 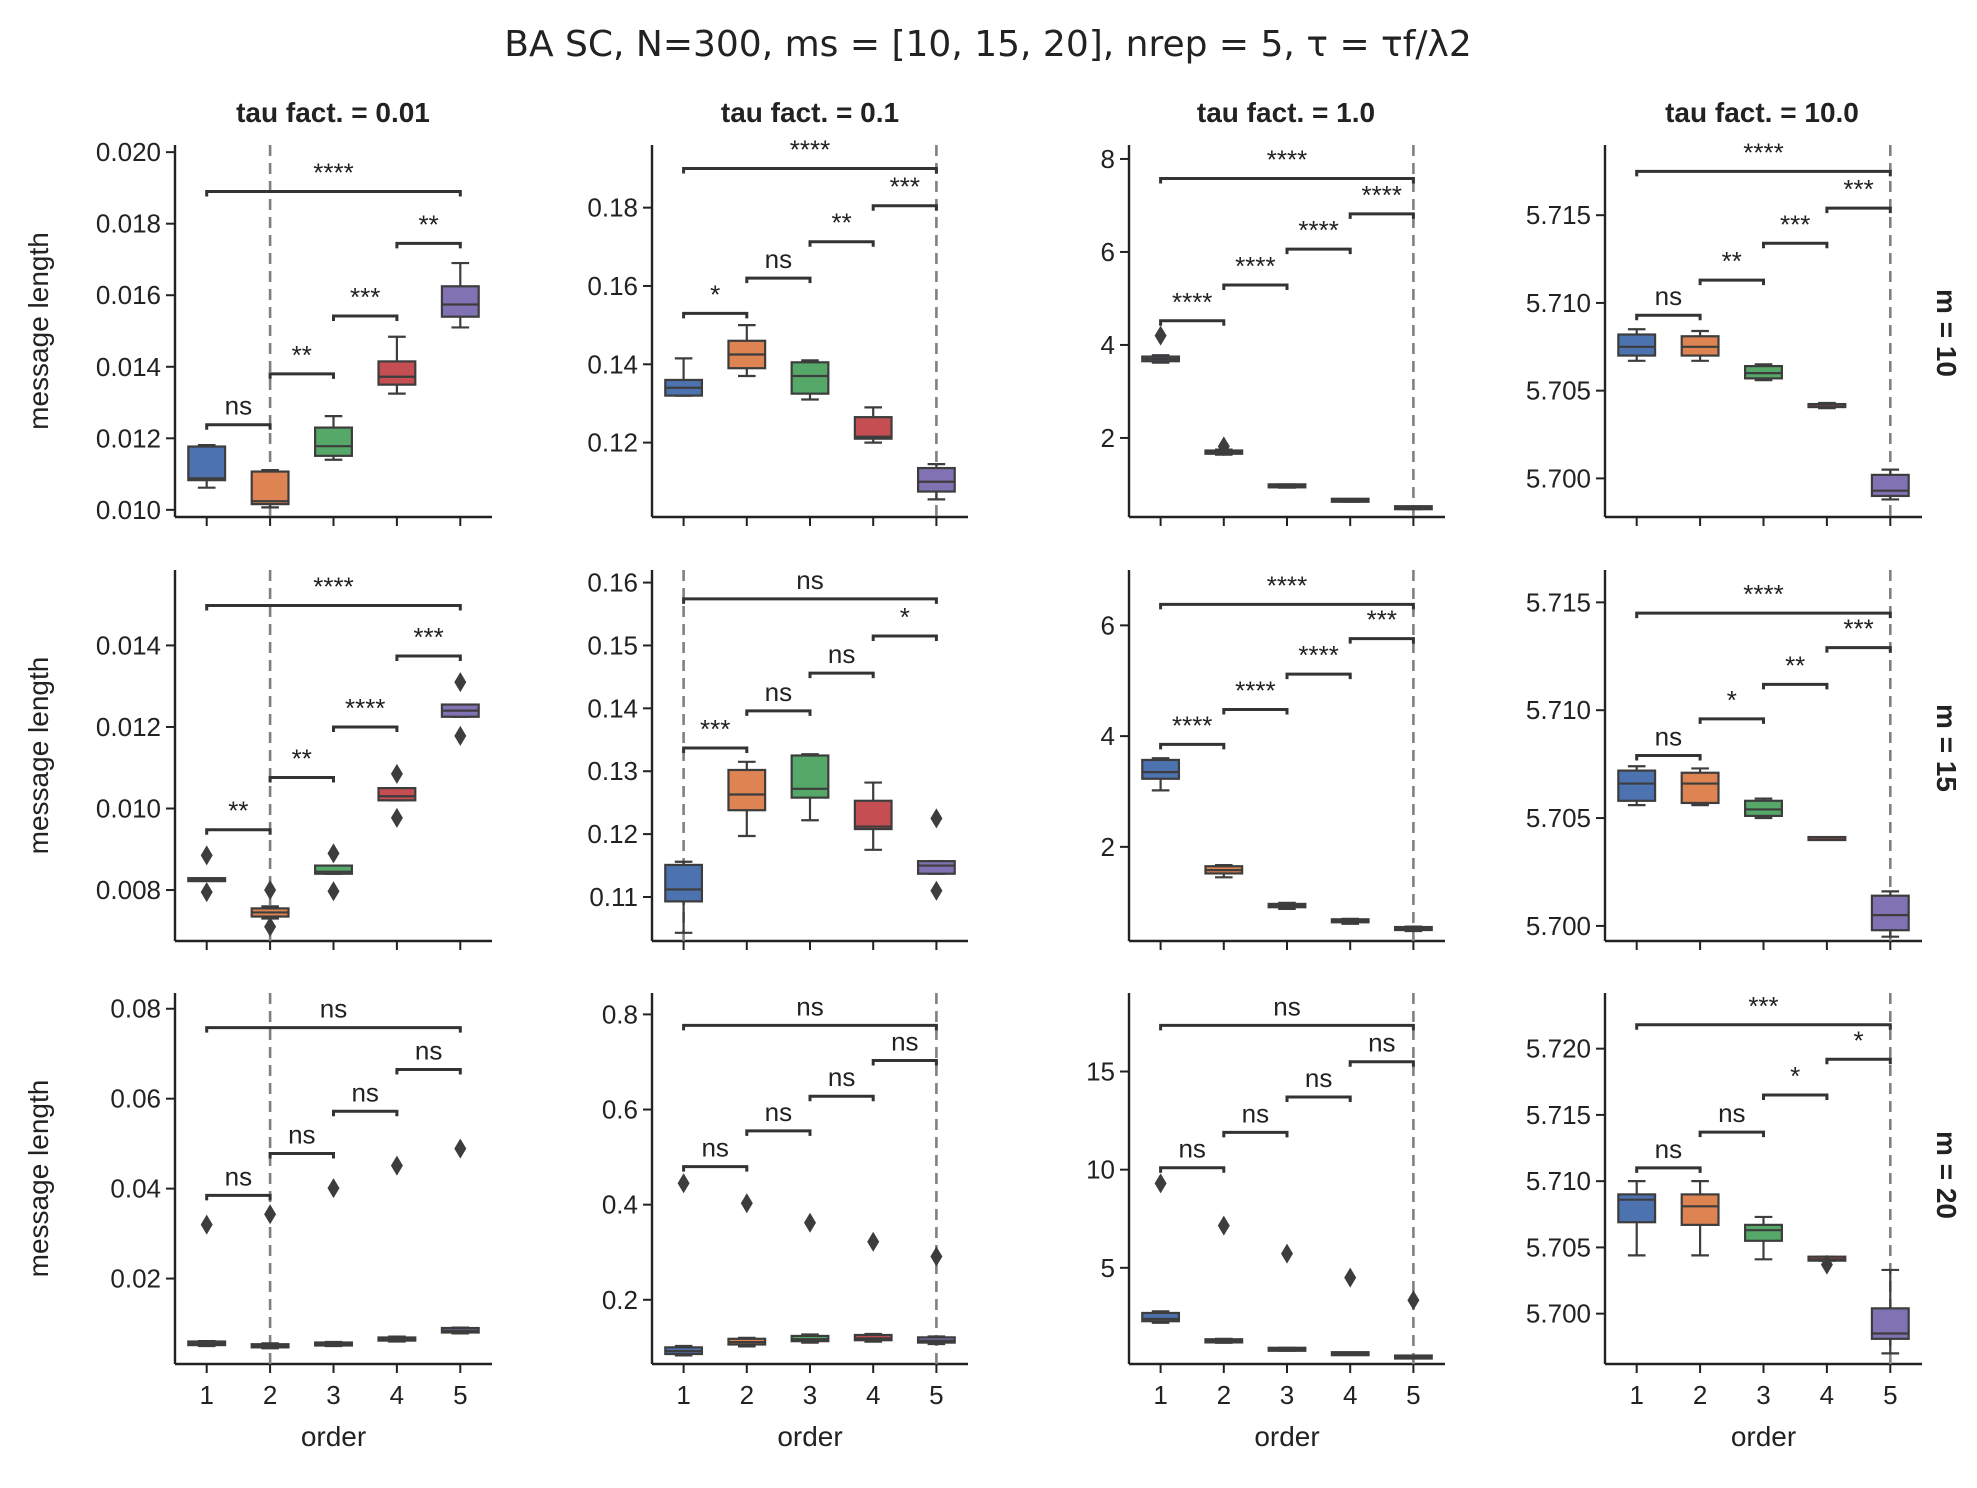 I want to click on significance-bracket: *, so click(x=715, y=299).